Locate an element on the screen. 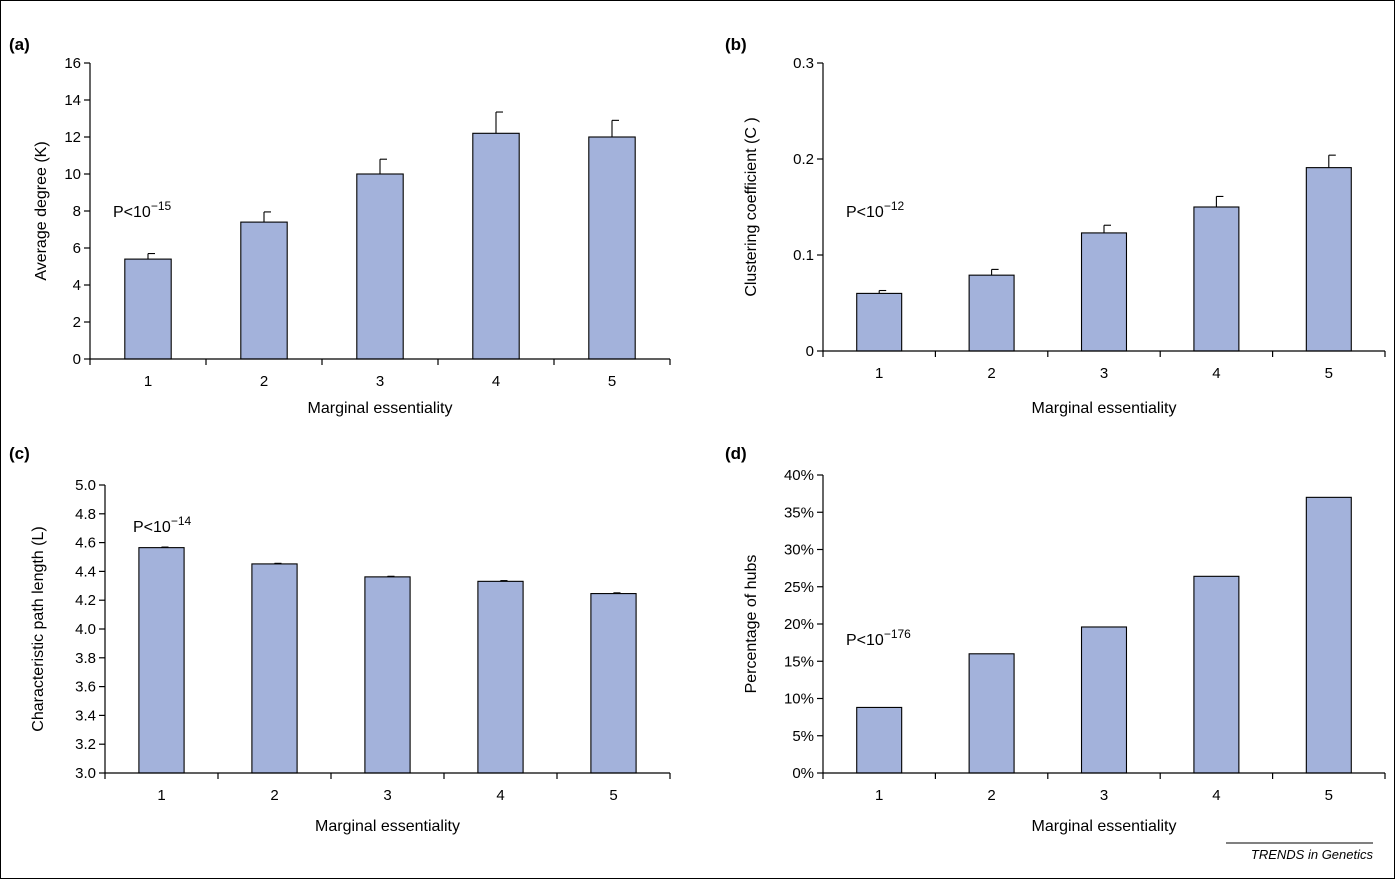 The image size is (1395, 883). p-value-exponent: −176 is located at coordinates (897, 634).